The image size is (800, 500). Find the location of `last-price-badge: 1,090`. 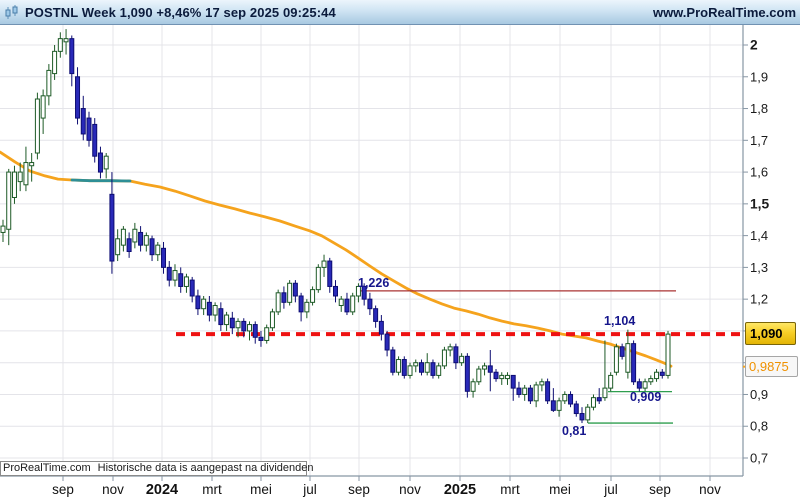

last-price-badge: 1,090 is located at coordinates (770, 333).